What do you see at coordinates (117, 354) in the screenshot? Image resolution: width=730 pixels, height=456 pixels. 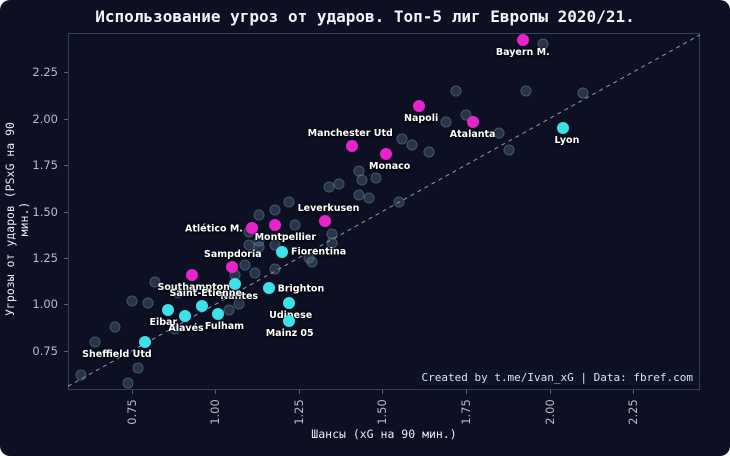 I see `point-label-sheffield-utd: Sheffield Utd` at bounding box center [117, 354].